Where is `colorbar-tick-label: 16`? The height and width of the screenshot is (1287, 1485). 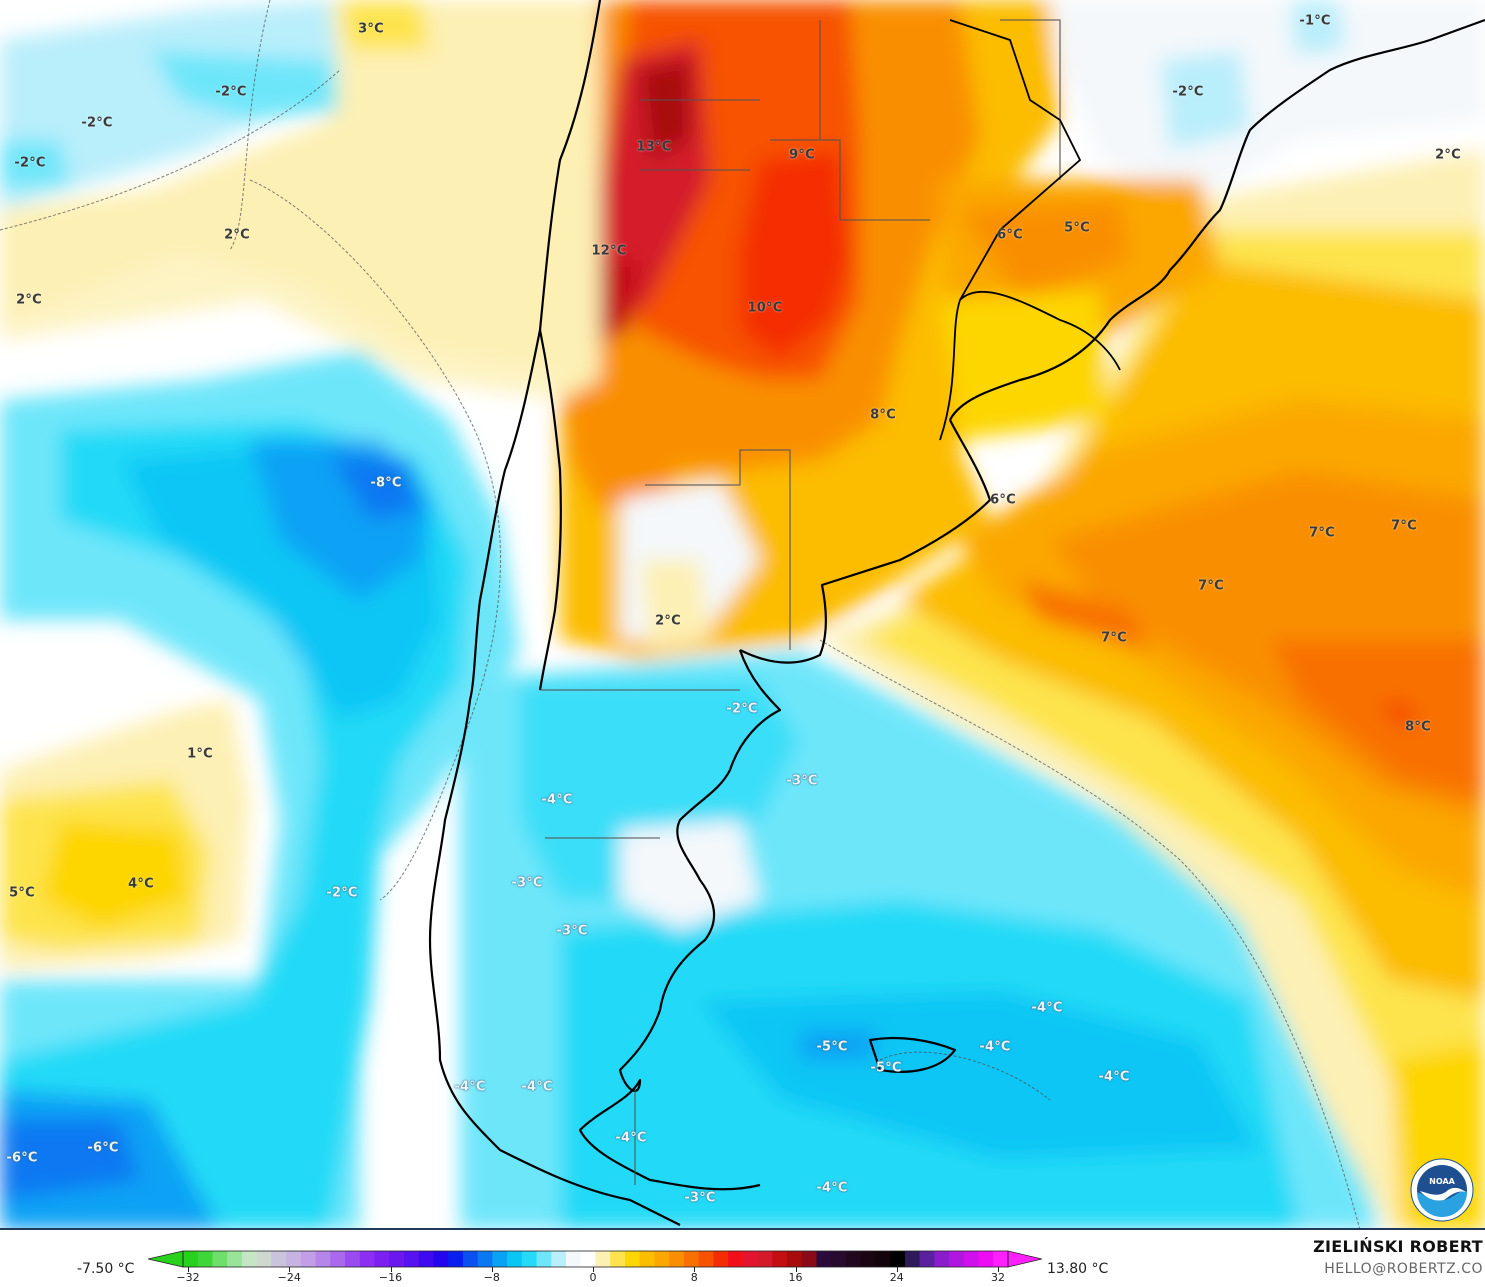
colorbar-tick-label: 16 is located at coordinates (795, 1277).